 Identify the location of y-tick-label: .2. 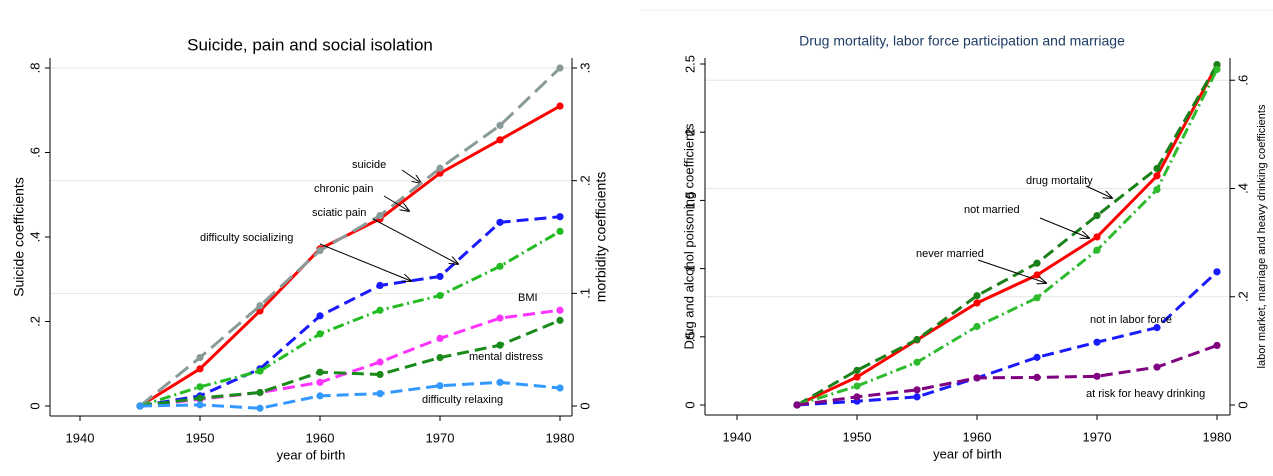
(34, 321).